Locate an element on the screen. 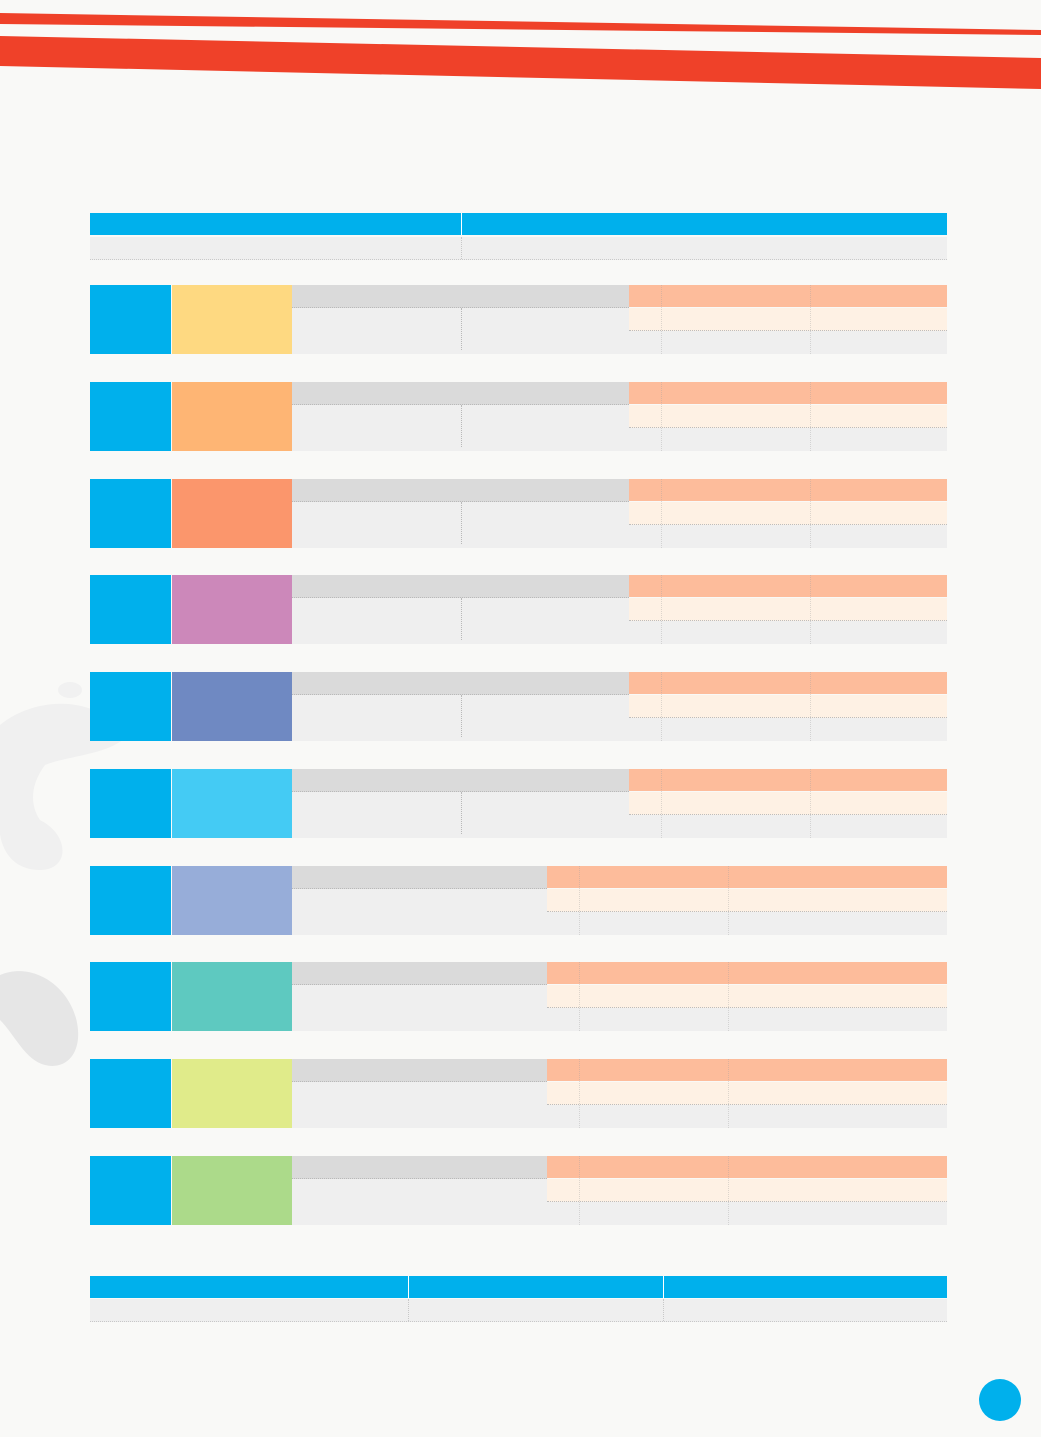  bottom-table-row is located at coordinates (518, 1310).